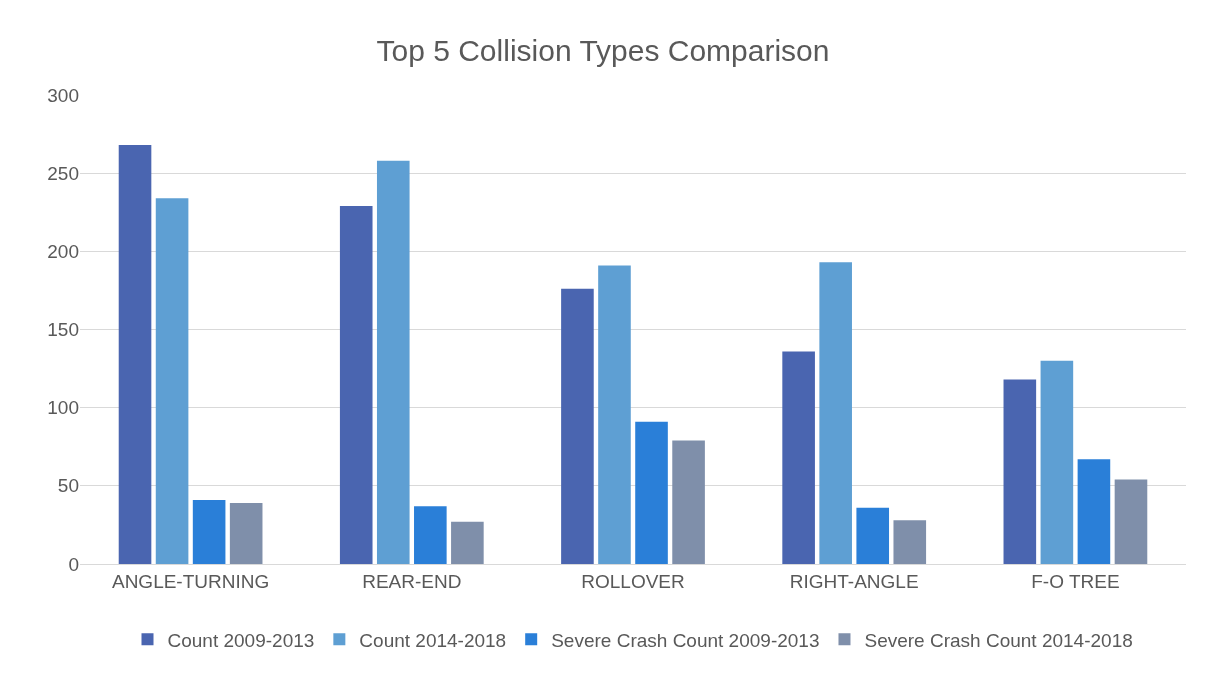 Image resolution: width=1206 pixels, height=674 pixels. What do you see at coordinates (603, 51) in the screenshot?
I see `chart-title: Top 5 Collision Types Comparison` at bounding box center [603, 51].